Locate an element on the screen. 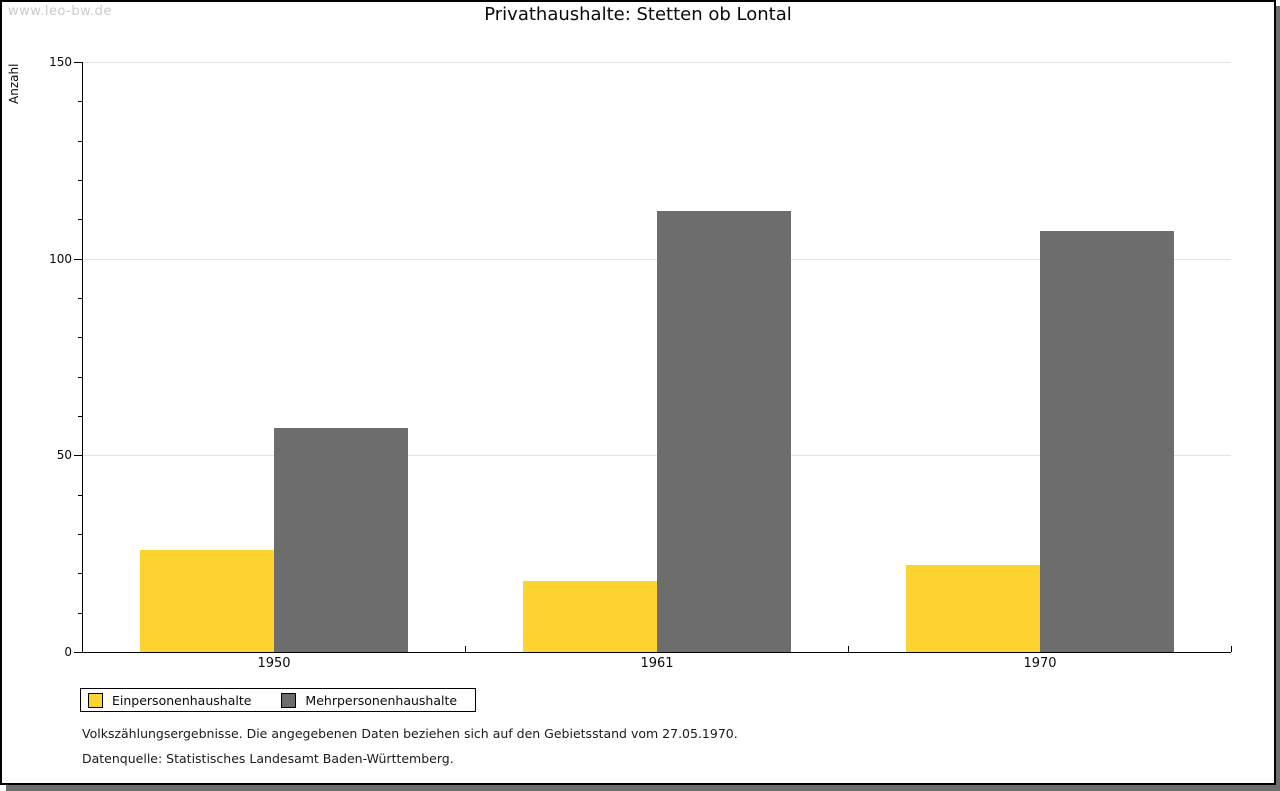 Image resolution: width=1280 pixels, height=791 pixels. y-tick-label-50: 50 is located at coordinates (64, 455).